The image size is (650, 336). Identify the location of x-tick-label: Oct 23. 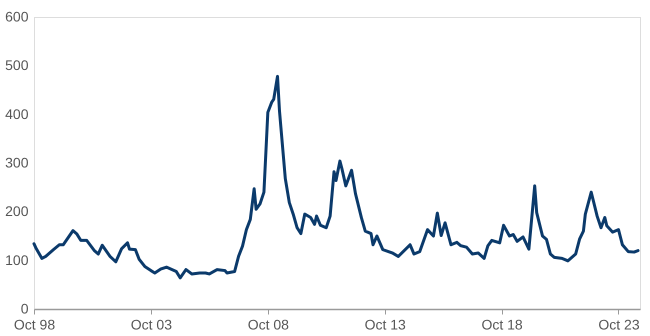
(619, 324).